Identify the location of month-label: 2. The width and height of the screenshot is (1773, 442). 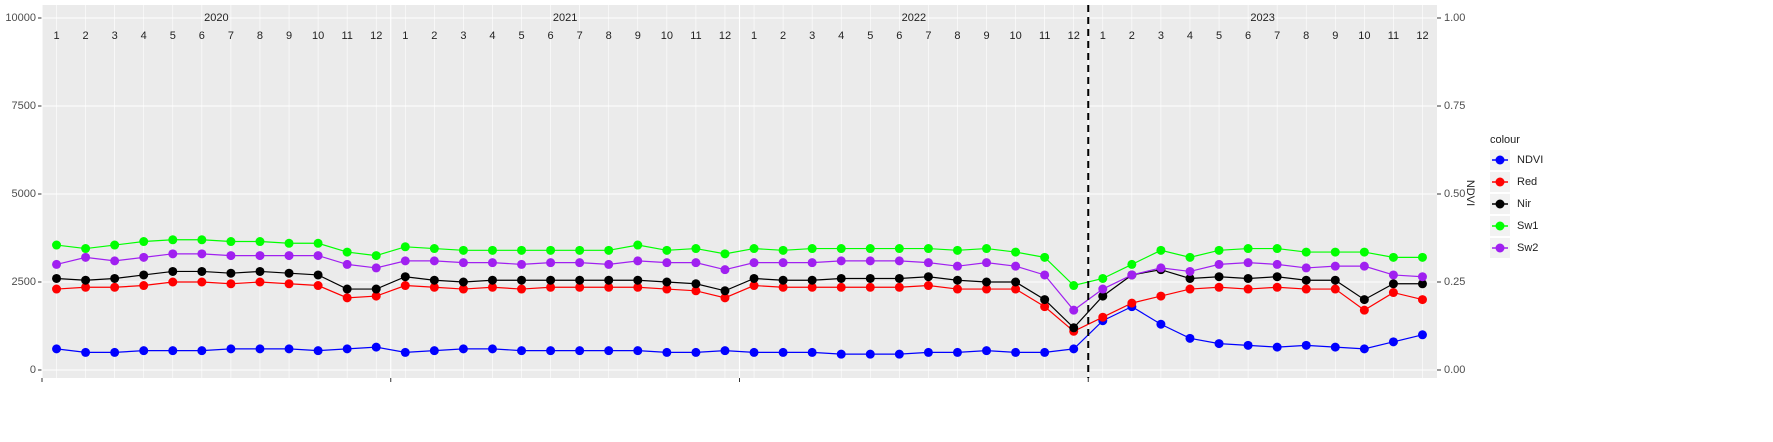
(86, 36).